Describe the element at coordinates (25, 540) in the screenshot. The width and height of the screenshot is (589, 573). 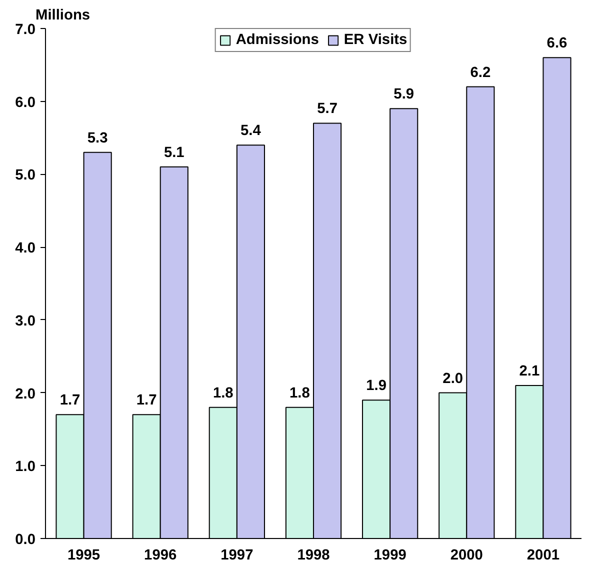
I see `y-tick-label: 0.0` at that location.